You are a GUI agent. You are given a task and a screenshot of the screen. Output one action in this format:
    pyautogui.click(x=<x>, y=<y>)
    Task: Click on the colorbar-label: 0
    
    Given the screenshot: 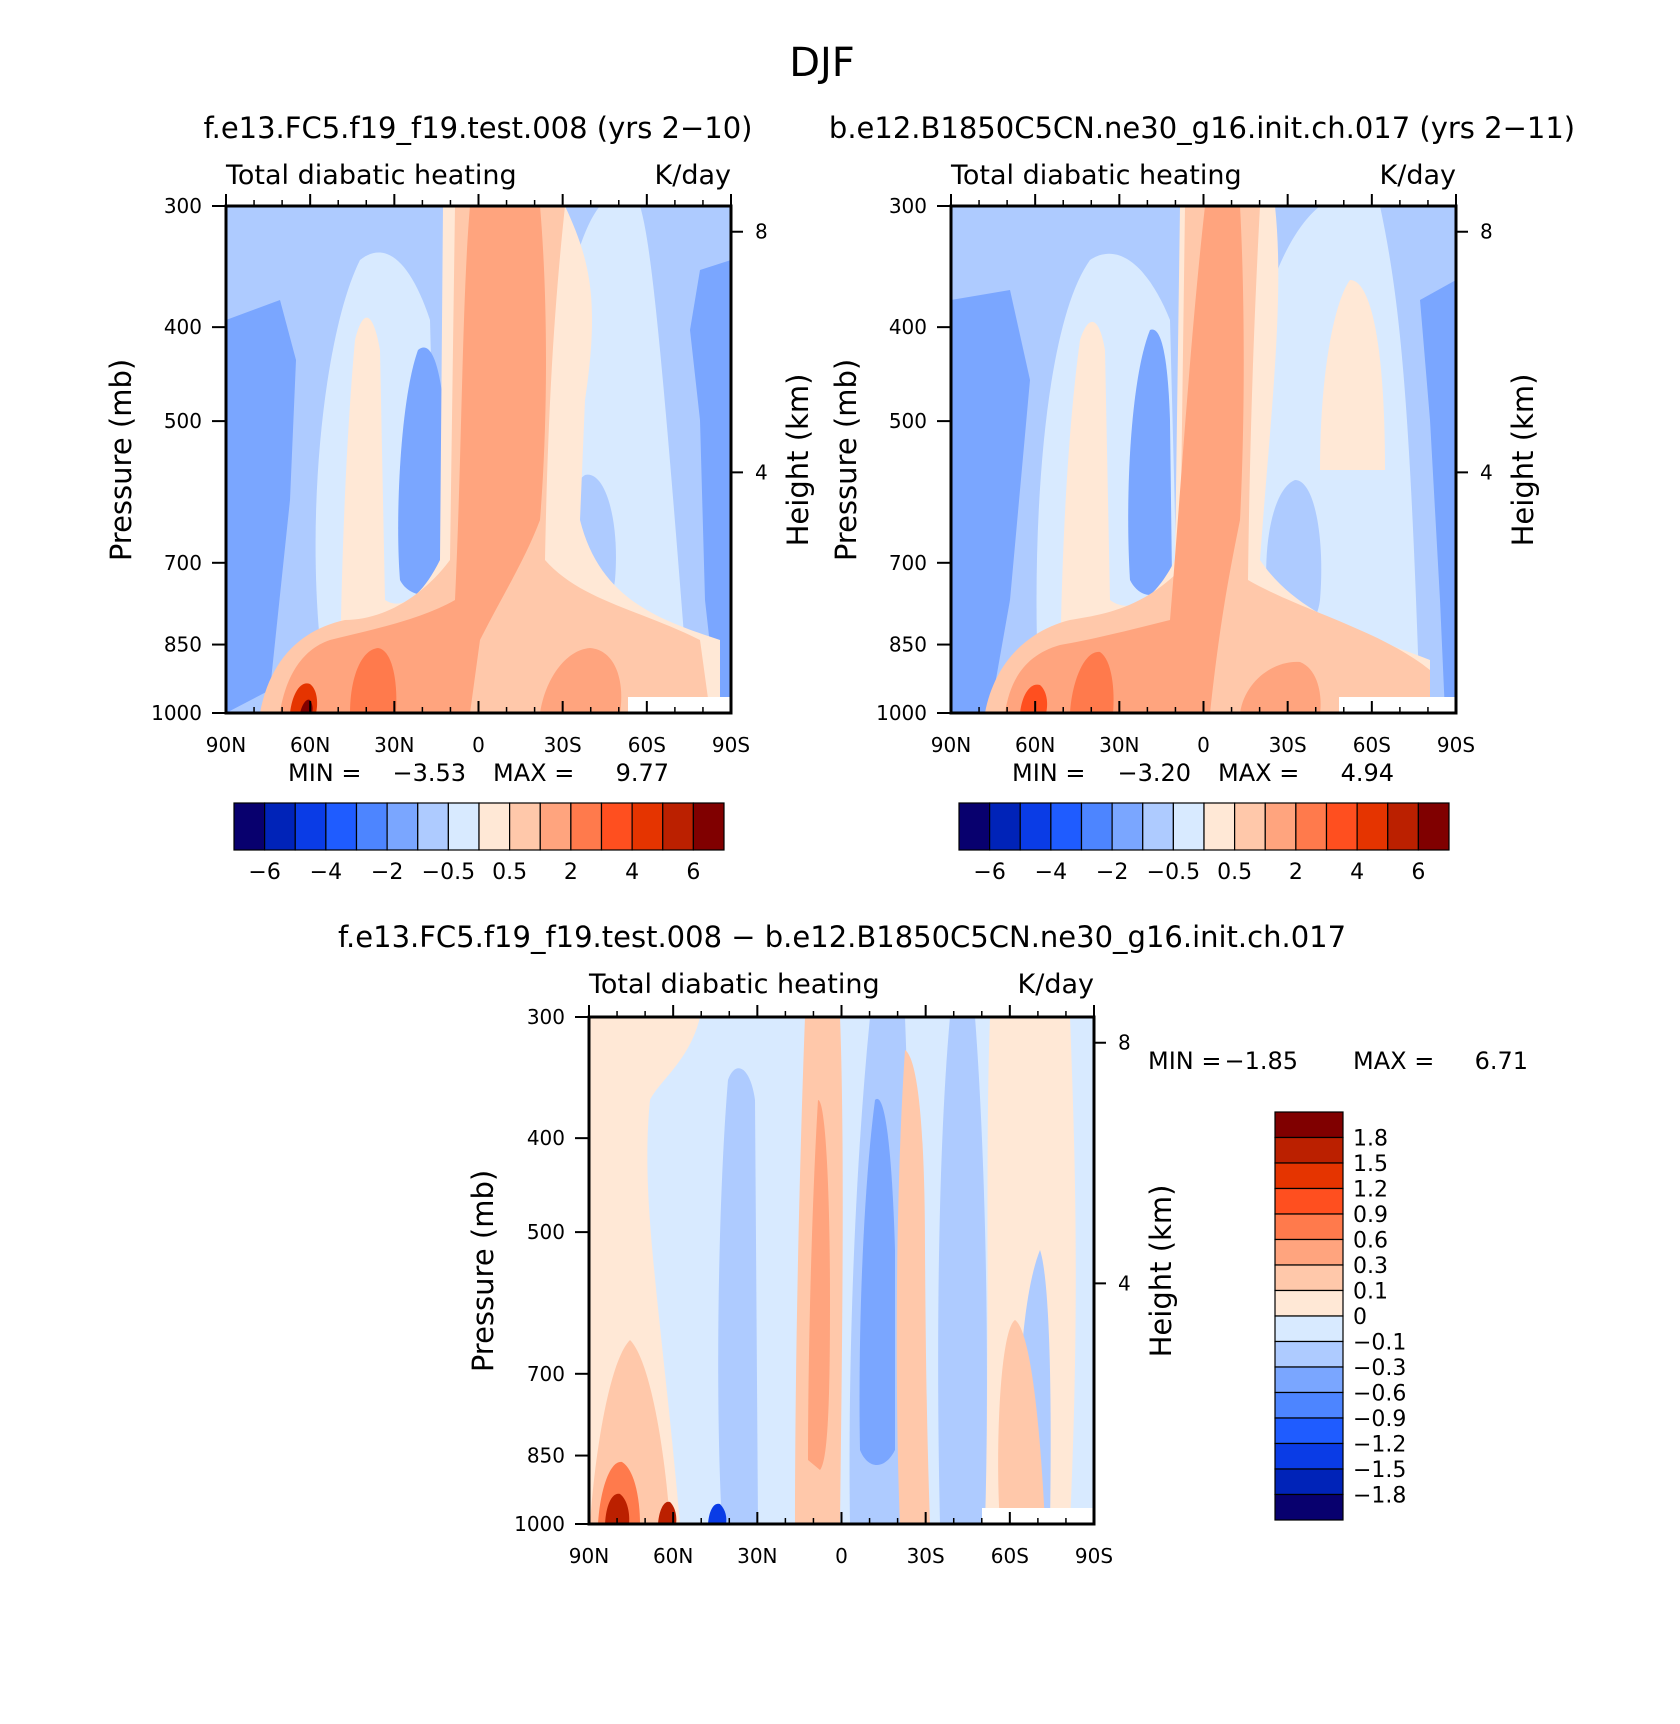 What is the action you would take?
    pyautogui.click(x=1360, y=1317)
    